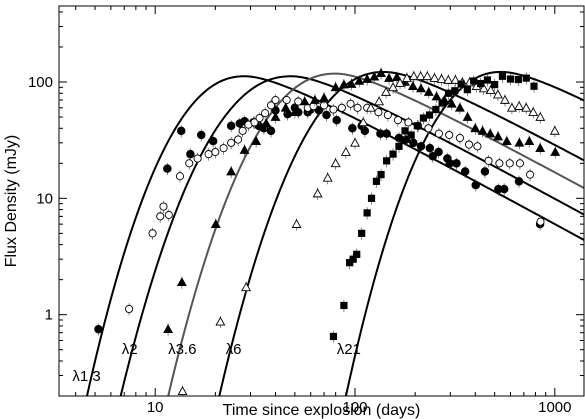 The image size is (585, 419). I want to click on curve-label-λ21: λ21, so click(349, 349).